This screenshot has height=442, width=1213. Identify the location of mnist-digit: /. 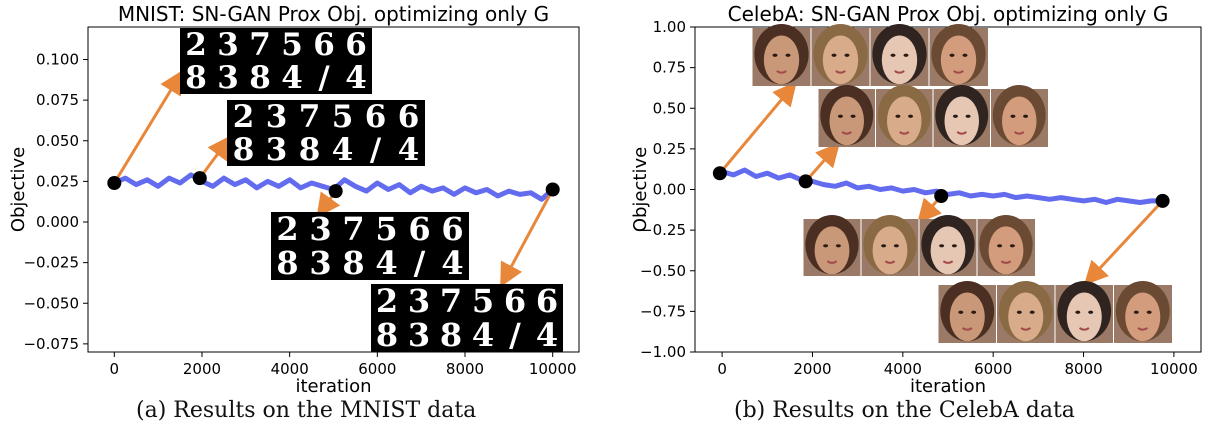
(515, 335).